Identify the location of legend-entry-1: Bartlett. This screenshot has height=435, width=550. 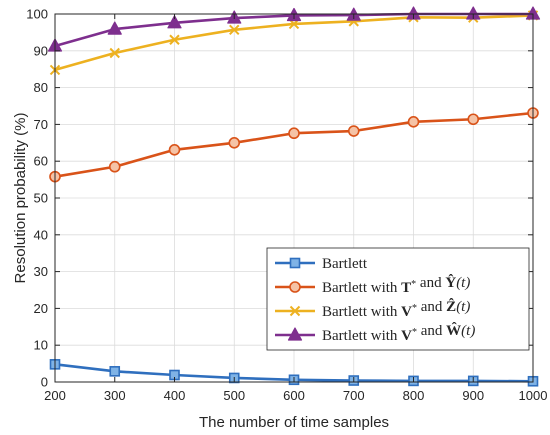
(321, 264).